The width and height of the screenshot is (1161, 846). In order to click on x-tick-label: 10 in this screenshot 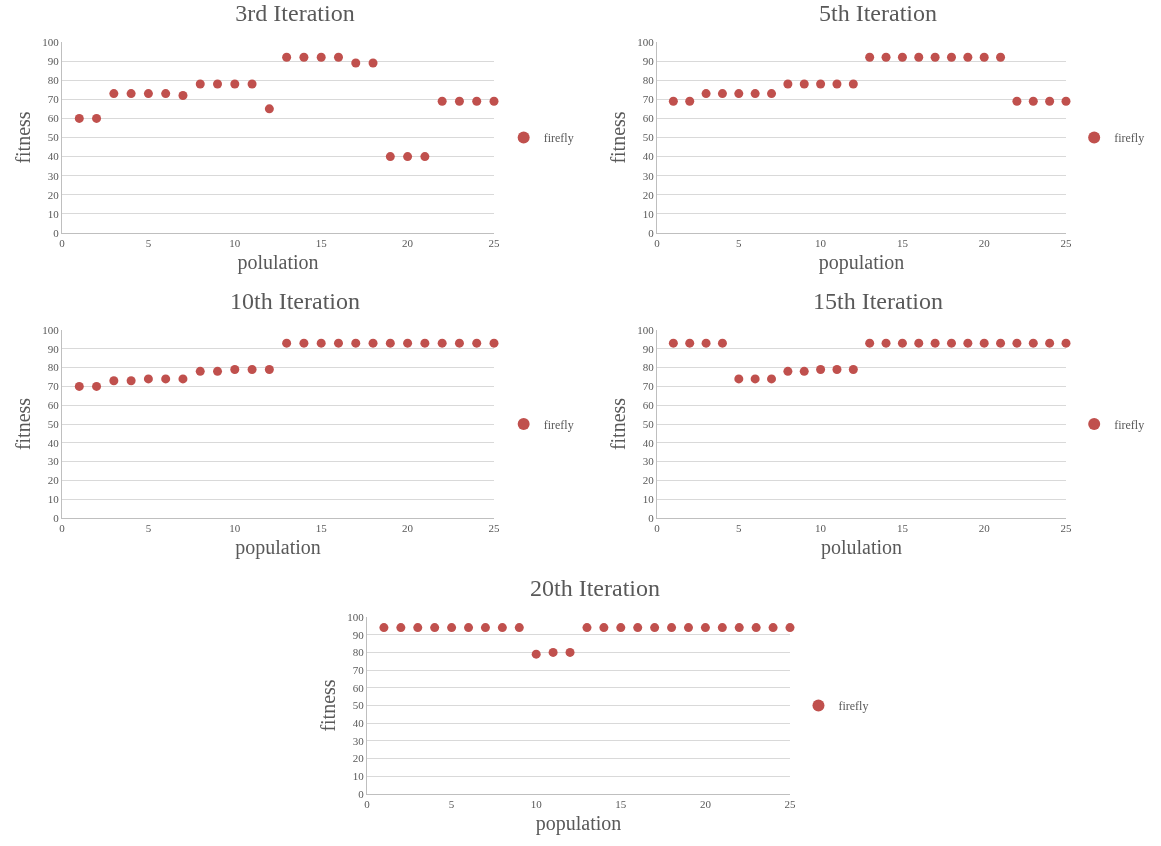, I will do `click(536, 804)`.